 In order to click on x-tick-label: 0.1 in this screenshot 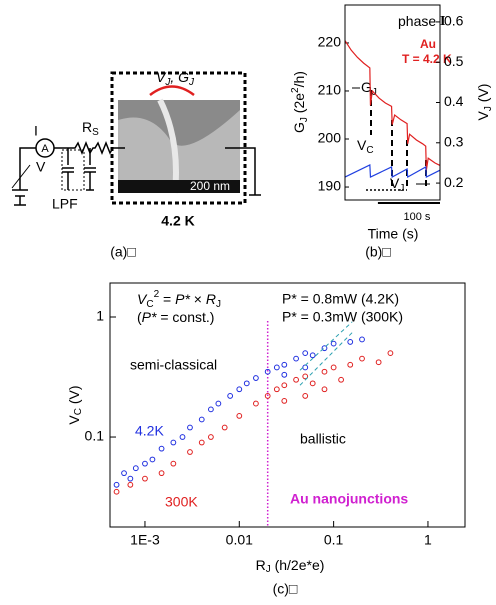, I will do `click(334, 540)`.